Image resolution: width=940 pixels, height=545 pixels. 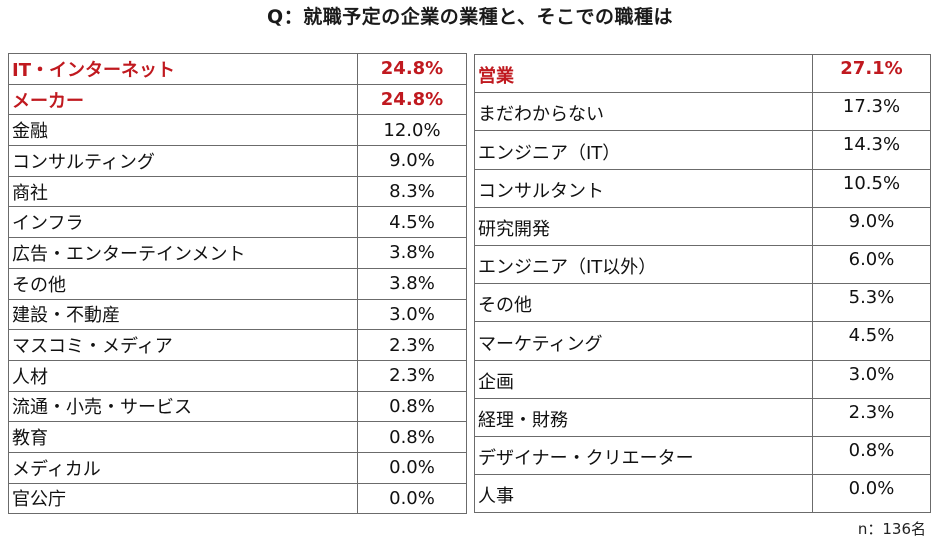 What do you see at coordinates (183, 161) in the screenshot?
I see `row-label: コンサルティング` at bounding box center [183, 161].